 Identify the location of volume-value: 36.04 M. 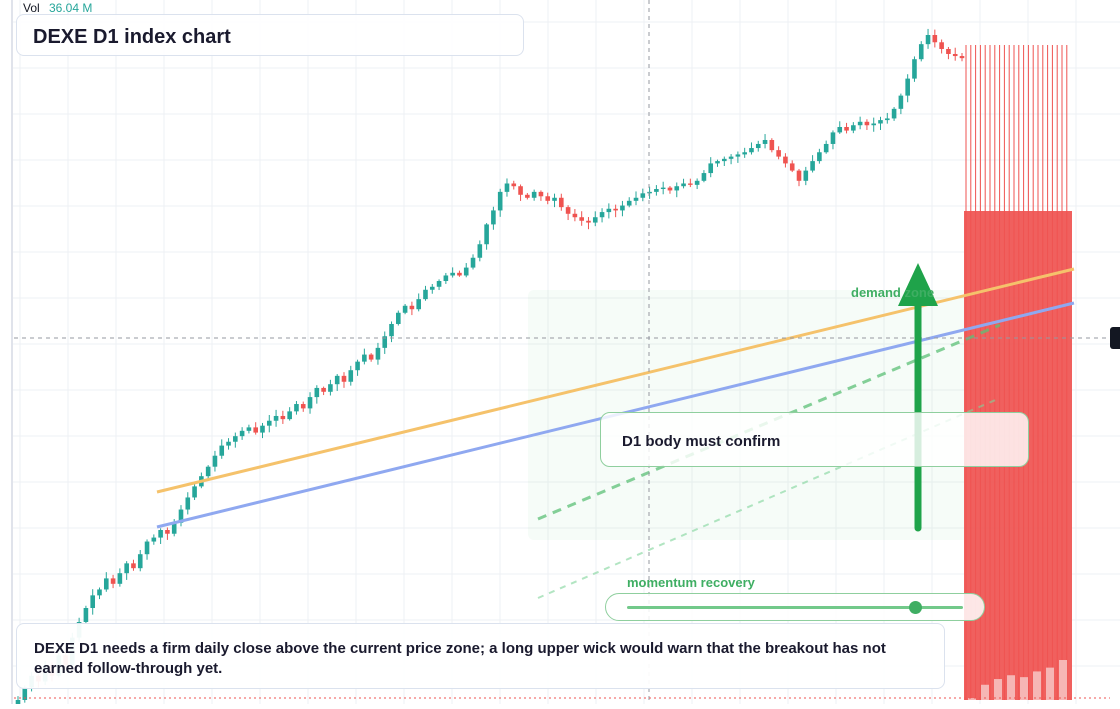
(71, 8).